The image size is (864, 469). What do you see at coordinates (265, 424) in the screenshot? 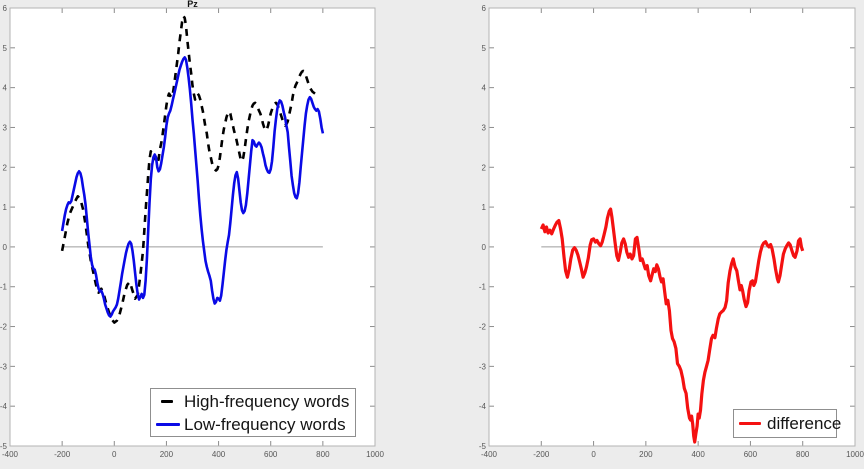
I see `legend-label: Low-frequency words` at bounding box center [265, 424].